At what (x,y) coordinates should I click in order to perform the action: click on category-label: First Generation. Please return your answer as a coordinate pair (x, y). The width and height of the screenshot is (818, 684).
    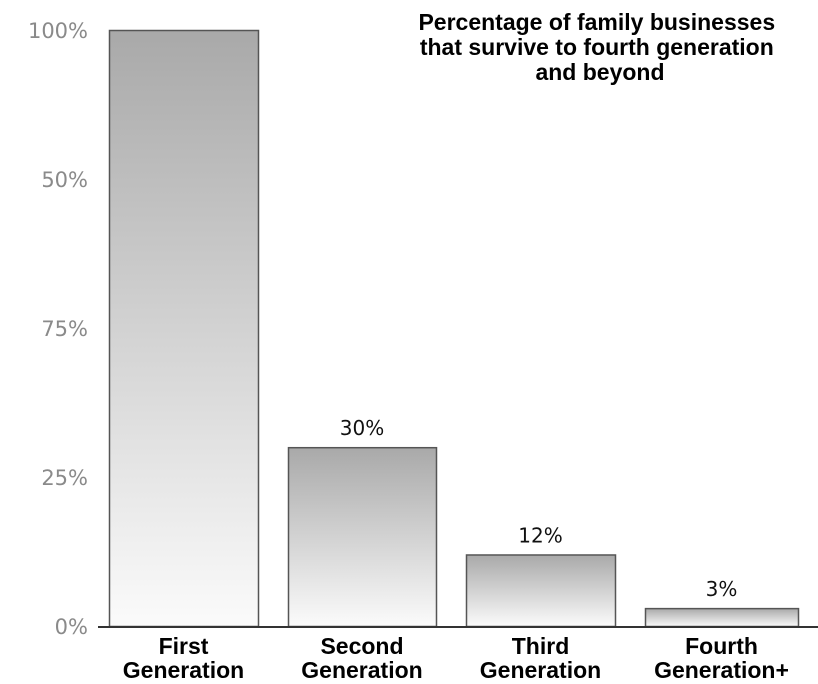
    Looking at the image, I should click on (183, 658).